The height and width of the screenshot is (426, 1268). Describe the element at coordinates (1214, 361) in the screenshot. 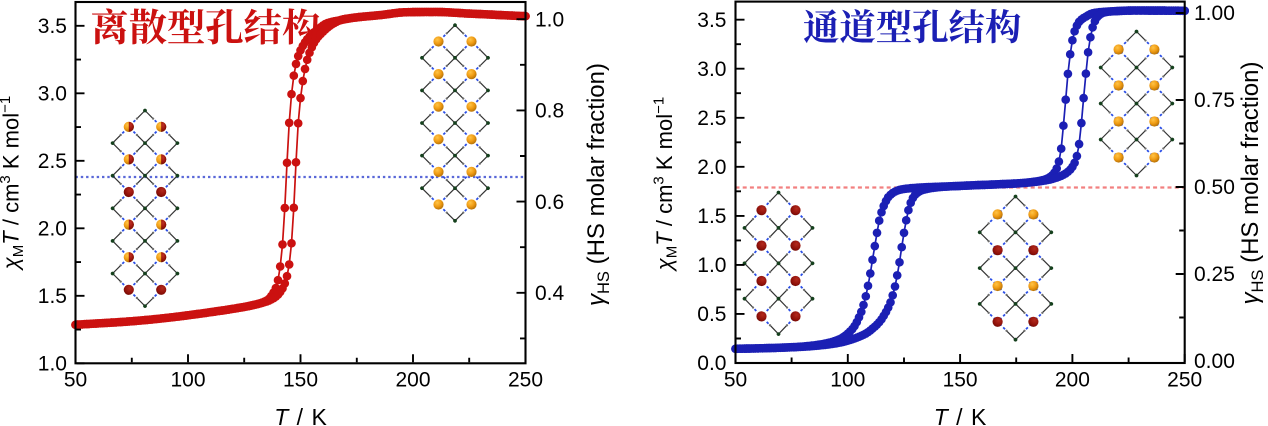

I see `svg-text: 0.00` at that location.